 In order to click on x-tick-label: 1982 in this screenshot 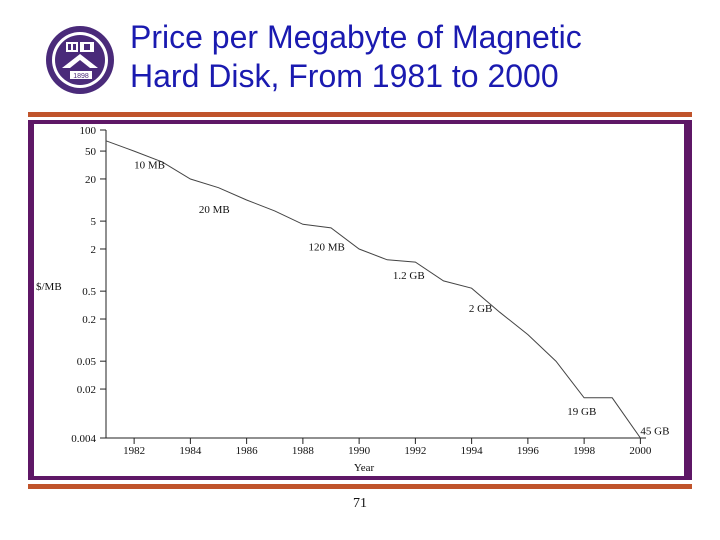, I will do `click(134, 451)`.